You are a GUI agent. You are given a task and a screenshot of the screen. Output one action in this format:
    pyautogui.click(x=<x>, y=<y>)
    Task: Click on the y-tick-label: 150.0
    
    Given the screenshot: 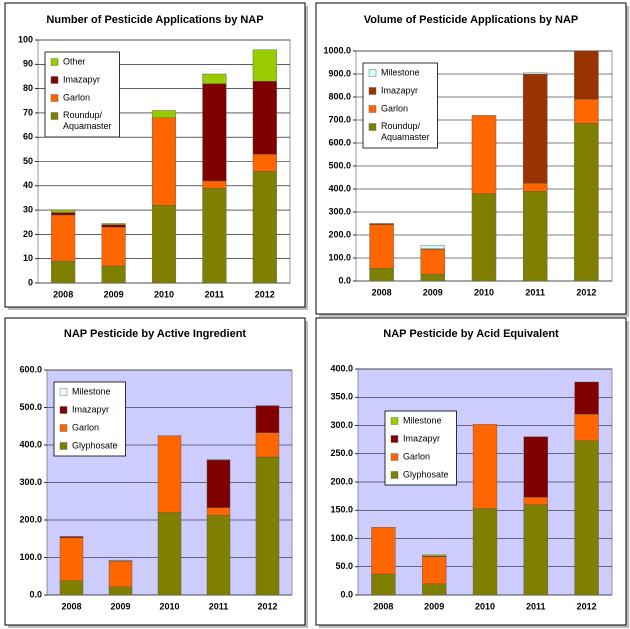 What is the action you would take?
    pyautogui.click(x=341, y=510)
    